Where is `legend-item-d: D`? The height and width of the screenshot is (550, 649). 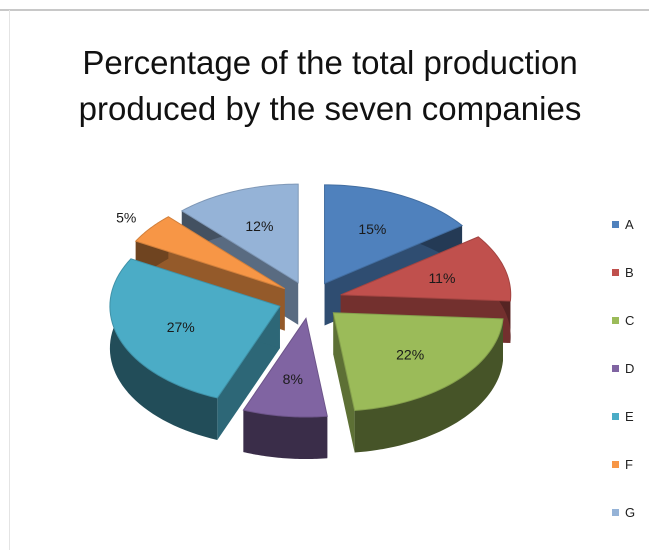
legend-item-d: D is located at coordinates (629, 368).